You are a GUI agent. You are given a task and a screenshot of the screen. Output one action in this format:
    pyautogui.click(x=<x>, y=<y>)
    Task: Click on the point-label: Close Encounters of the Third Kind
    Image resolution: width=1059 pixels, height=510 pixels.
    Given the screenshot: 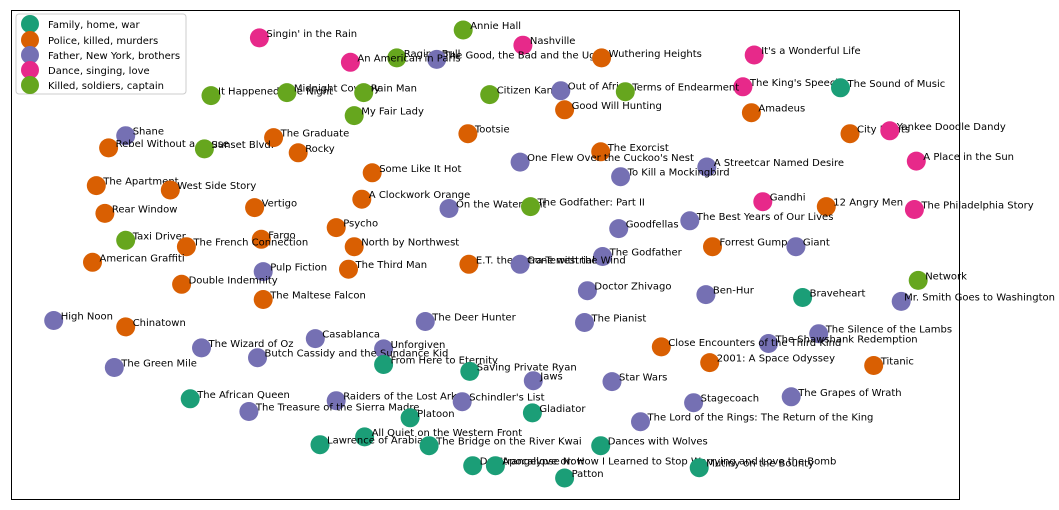 What is the action you would take?
    pyautogui.click(x=754, y=343)
    